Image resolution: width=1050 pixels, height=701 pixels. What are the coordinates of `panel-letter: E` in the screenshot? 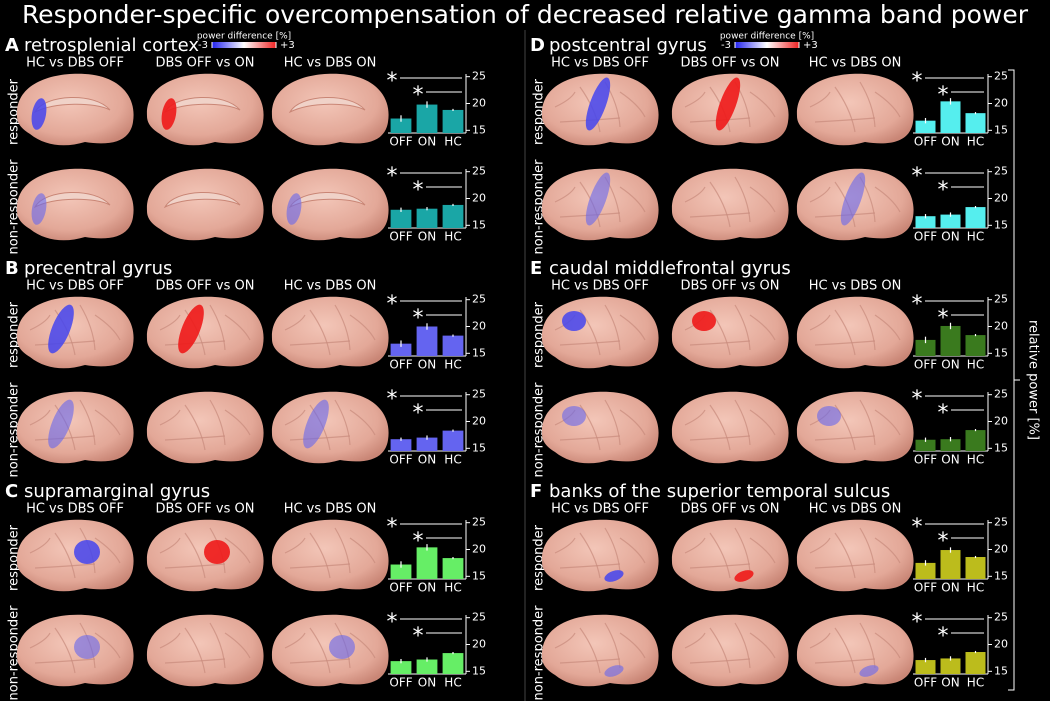 It's located at (536, 268).